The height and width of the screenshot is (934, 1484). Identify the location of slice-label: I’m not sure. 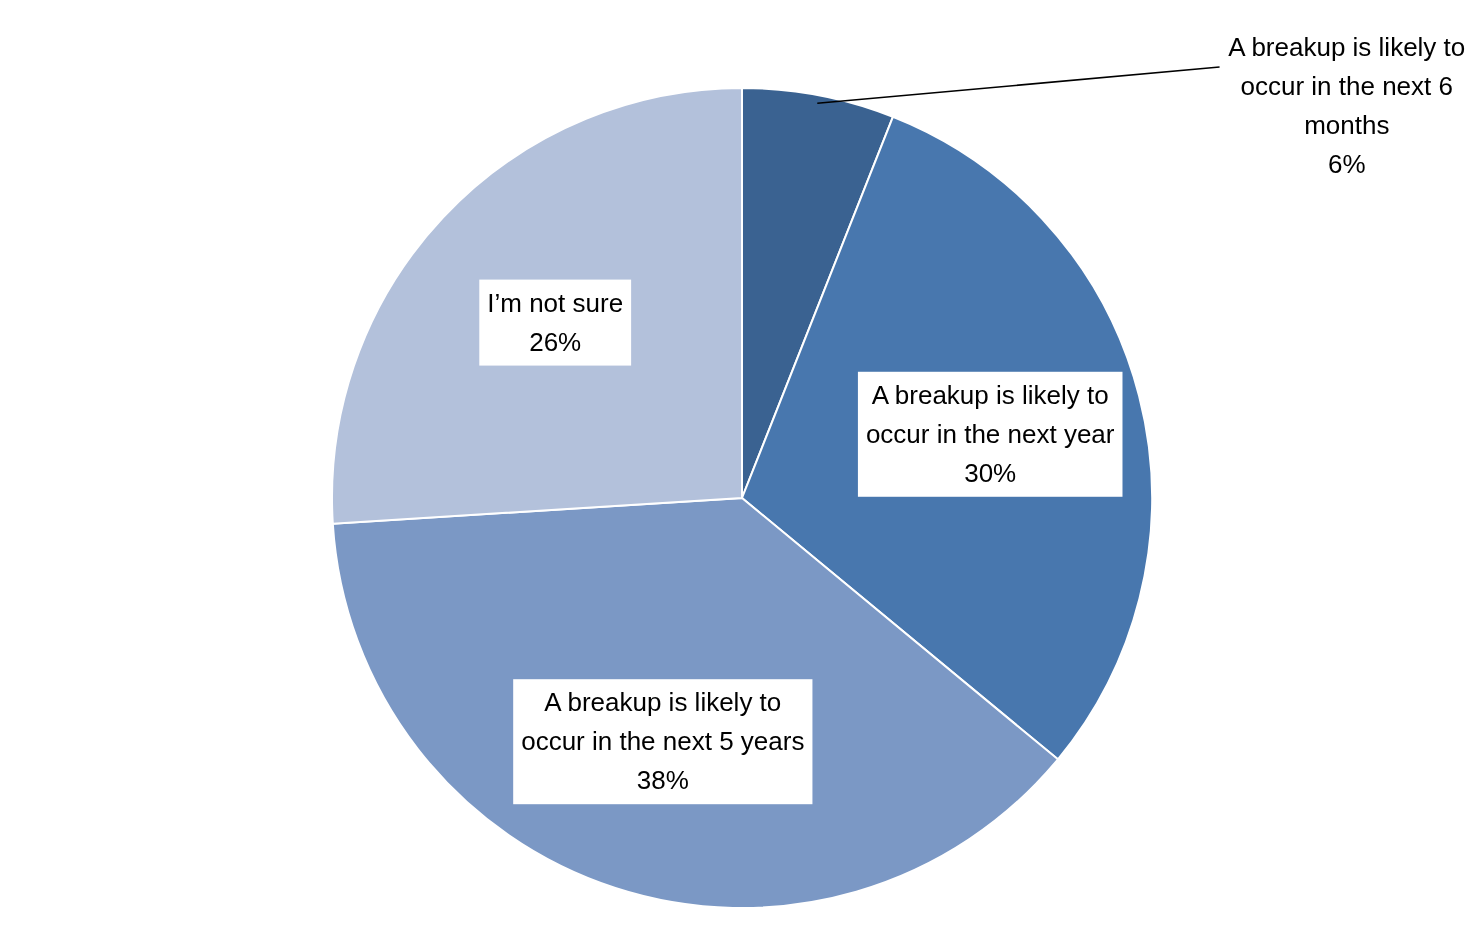
(555, 302).